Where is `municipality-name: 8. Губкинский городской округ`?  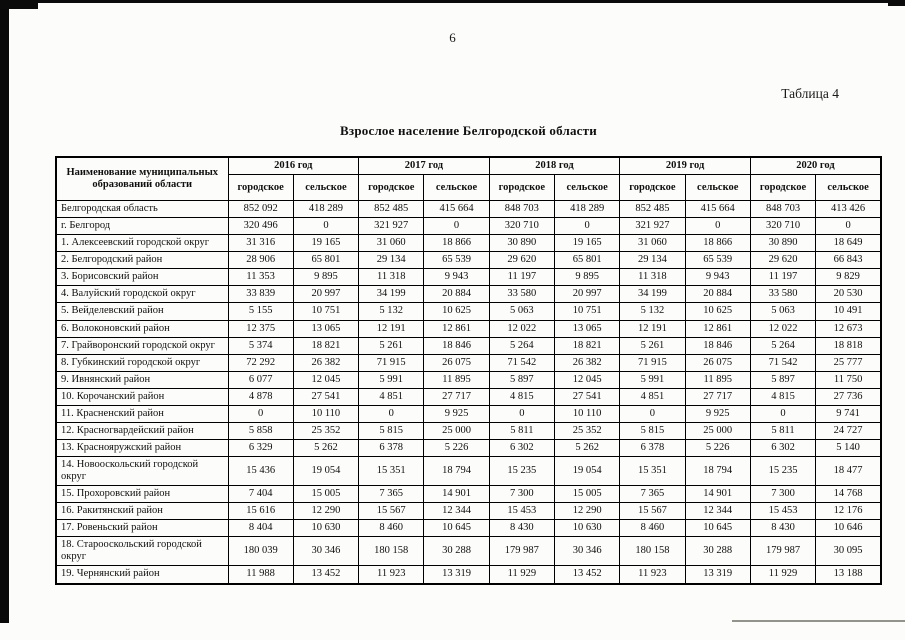
municipality-name: 8. Губкинский городской округ is located at coordinates (142, 362).